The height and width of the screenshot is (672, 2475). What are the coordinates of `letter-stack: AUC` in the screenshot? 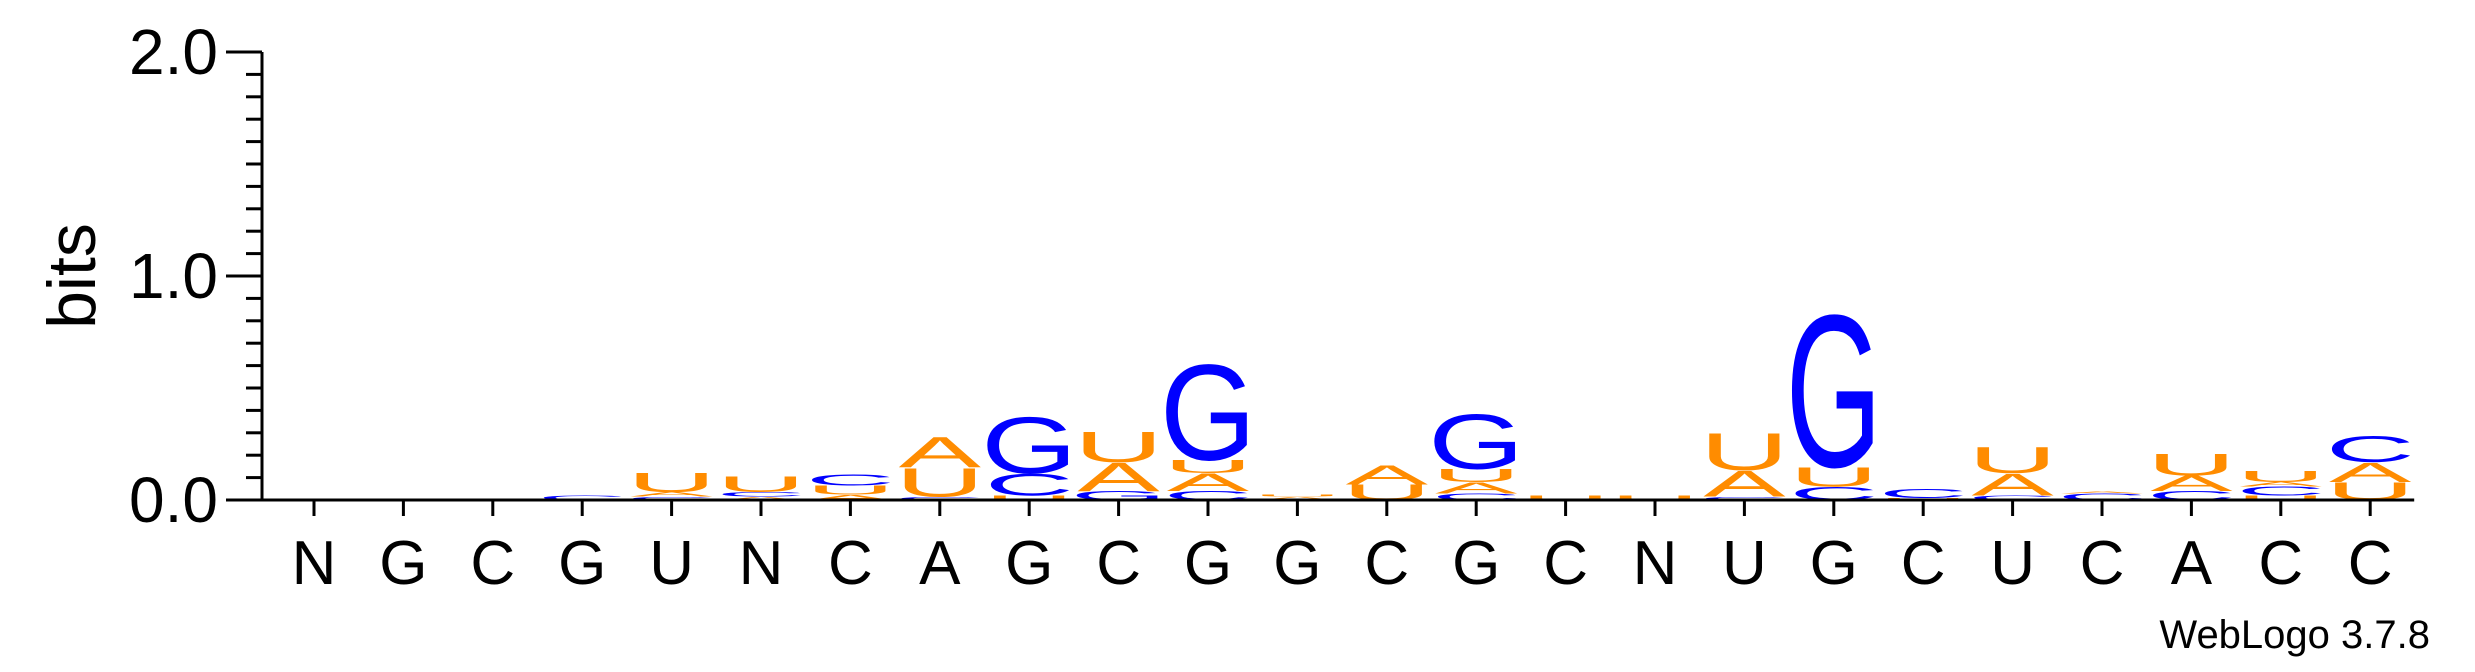 It's located at (850, 486).